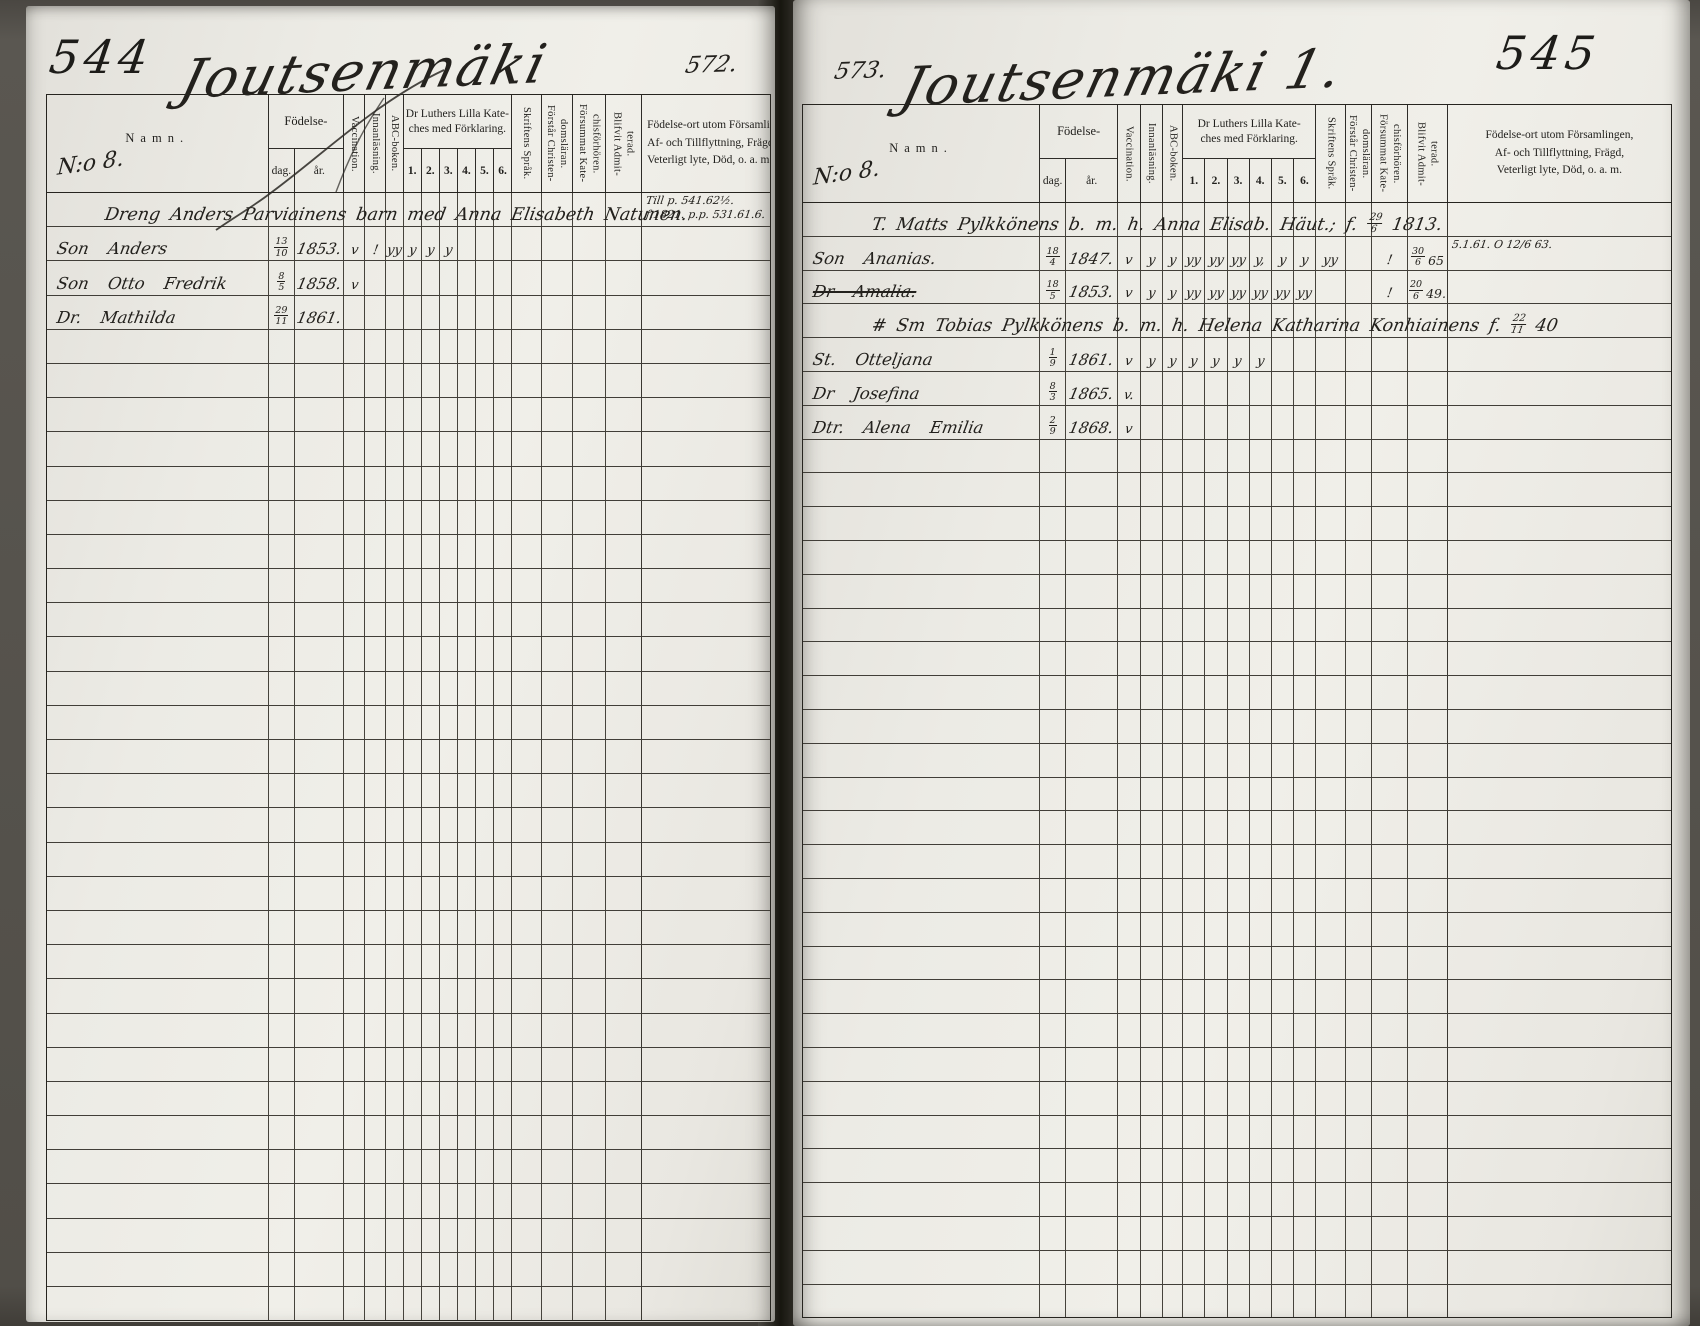 The image size is (1700, 1326). What do you see at coordinates (1128, 287) in the screenshot?
I see `mark-cell-vaccination: v` at bounding box center [1128, 287].